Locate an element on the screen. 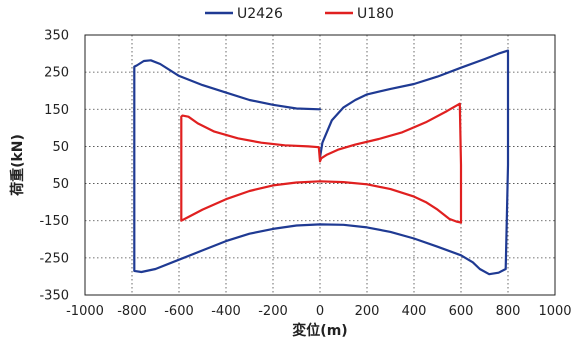  x-tick-labels: -1000 -800 -600 -400 -200 0 200 400 600 800 1000 is located at coordinates (318, 311).